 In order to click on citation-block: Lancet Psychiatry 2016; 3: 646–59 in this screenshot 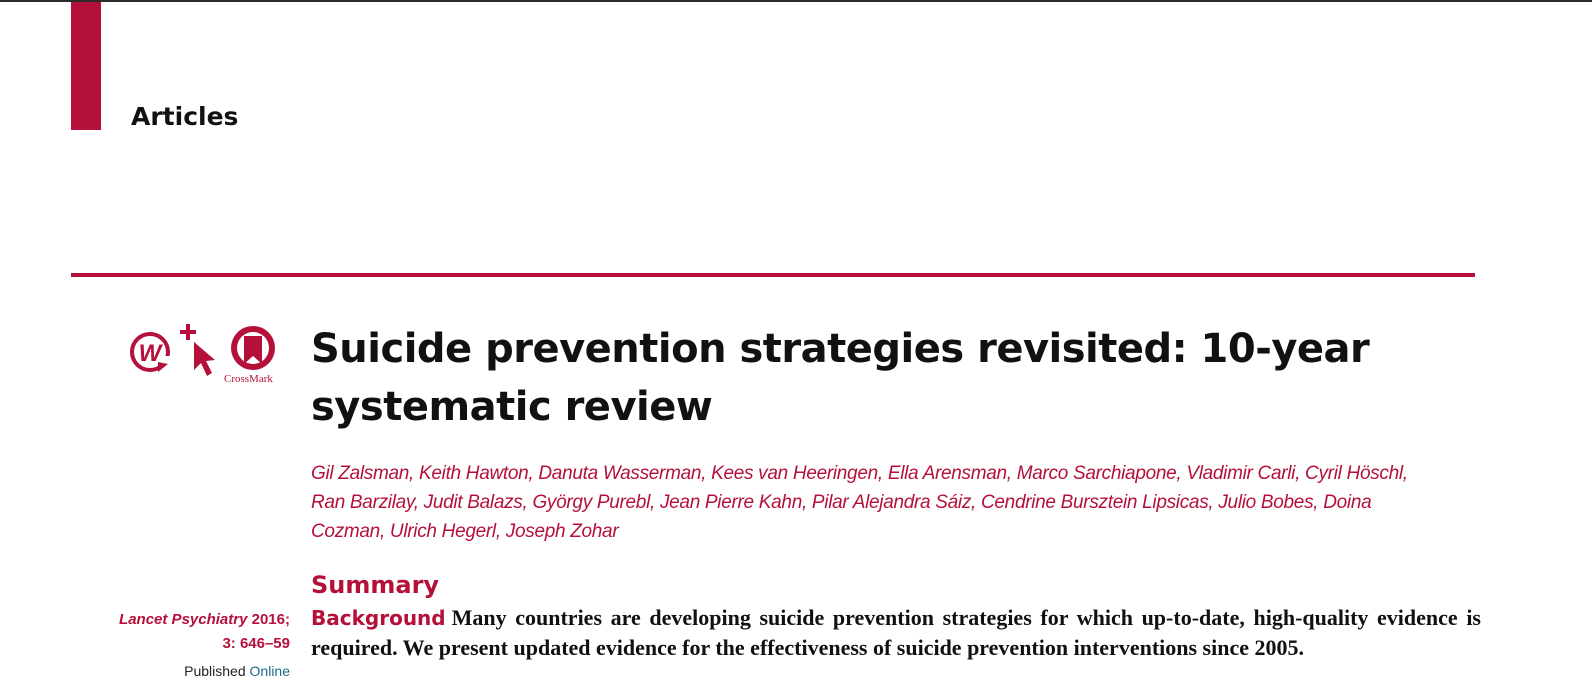, I will do `click(195, 632)`.